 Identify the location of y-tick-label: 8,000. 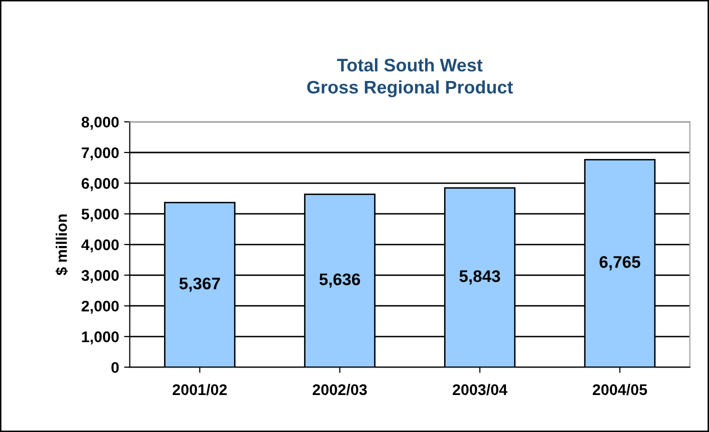
(100, 123).